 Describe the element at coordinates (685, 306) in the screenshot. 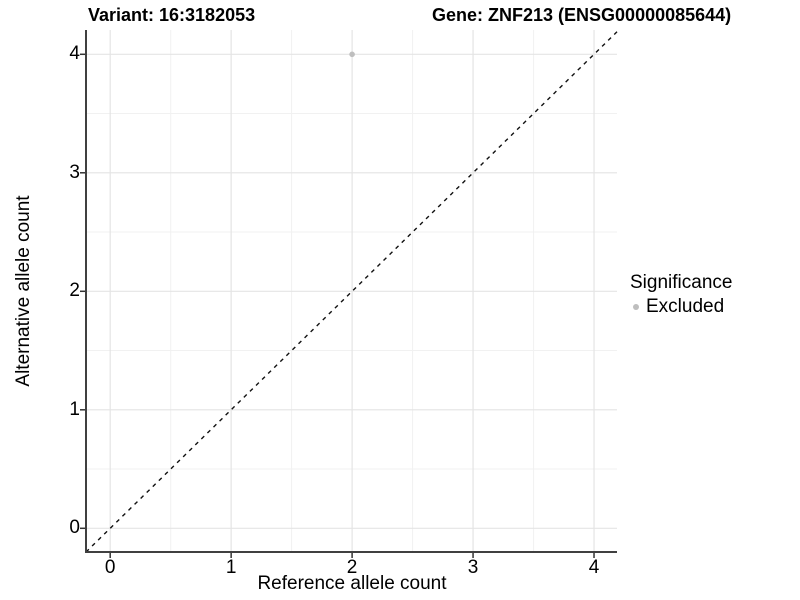

I see `legend-entry-label: Excluded` at that location.